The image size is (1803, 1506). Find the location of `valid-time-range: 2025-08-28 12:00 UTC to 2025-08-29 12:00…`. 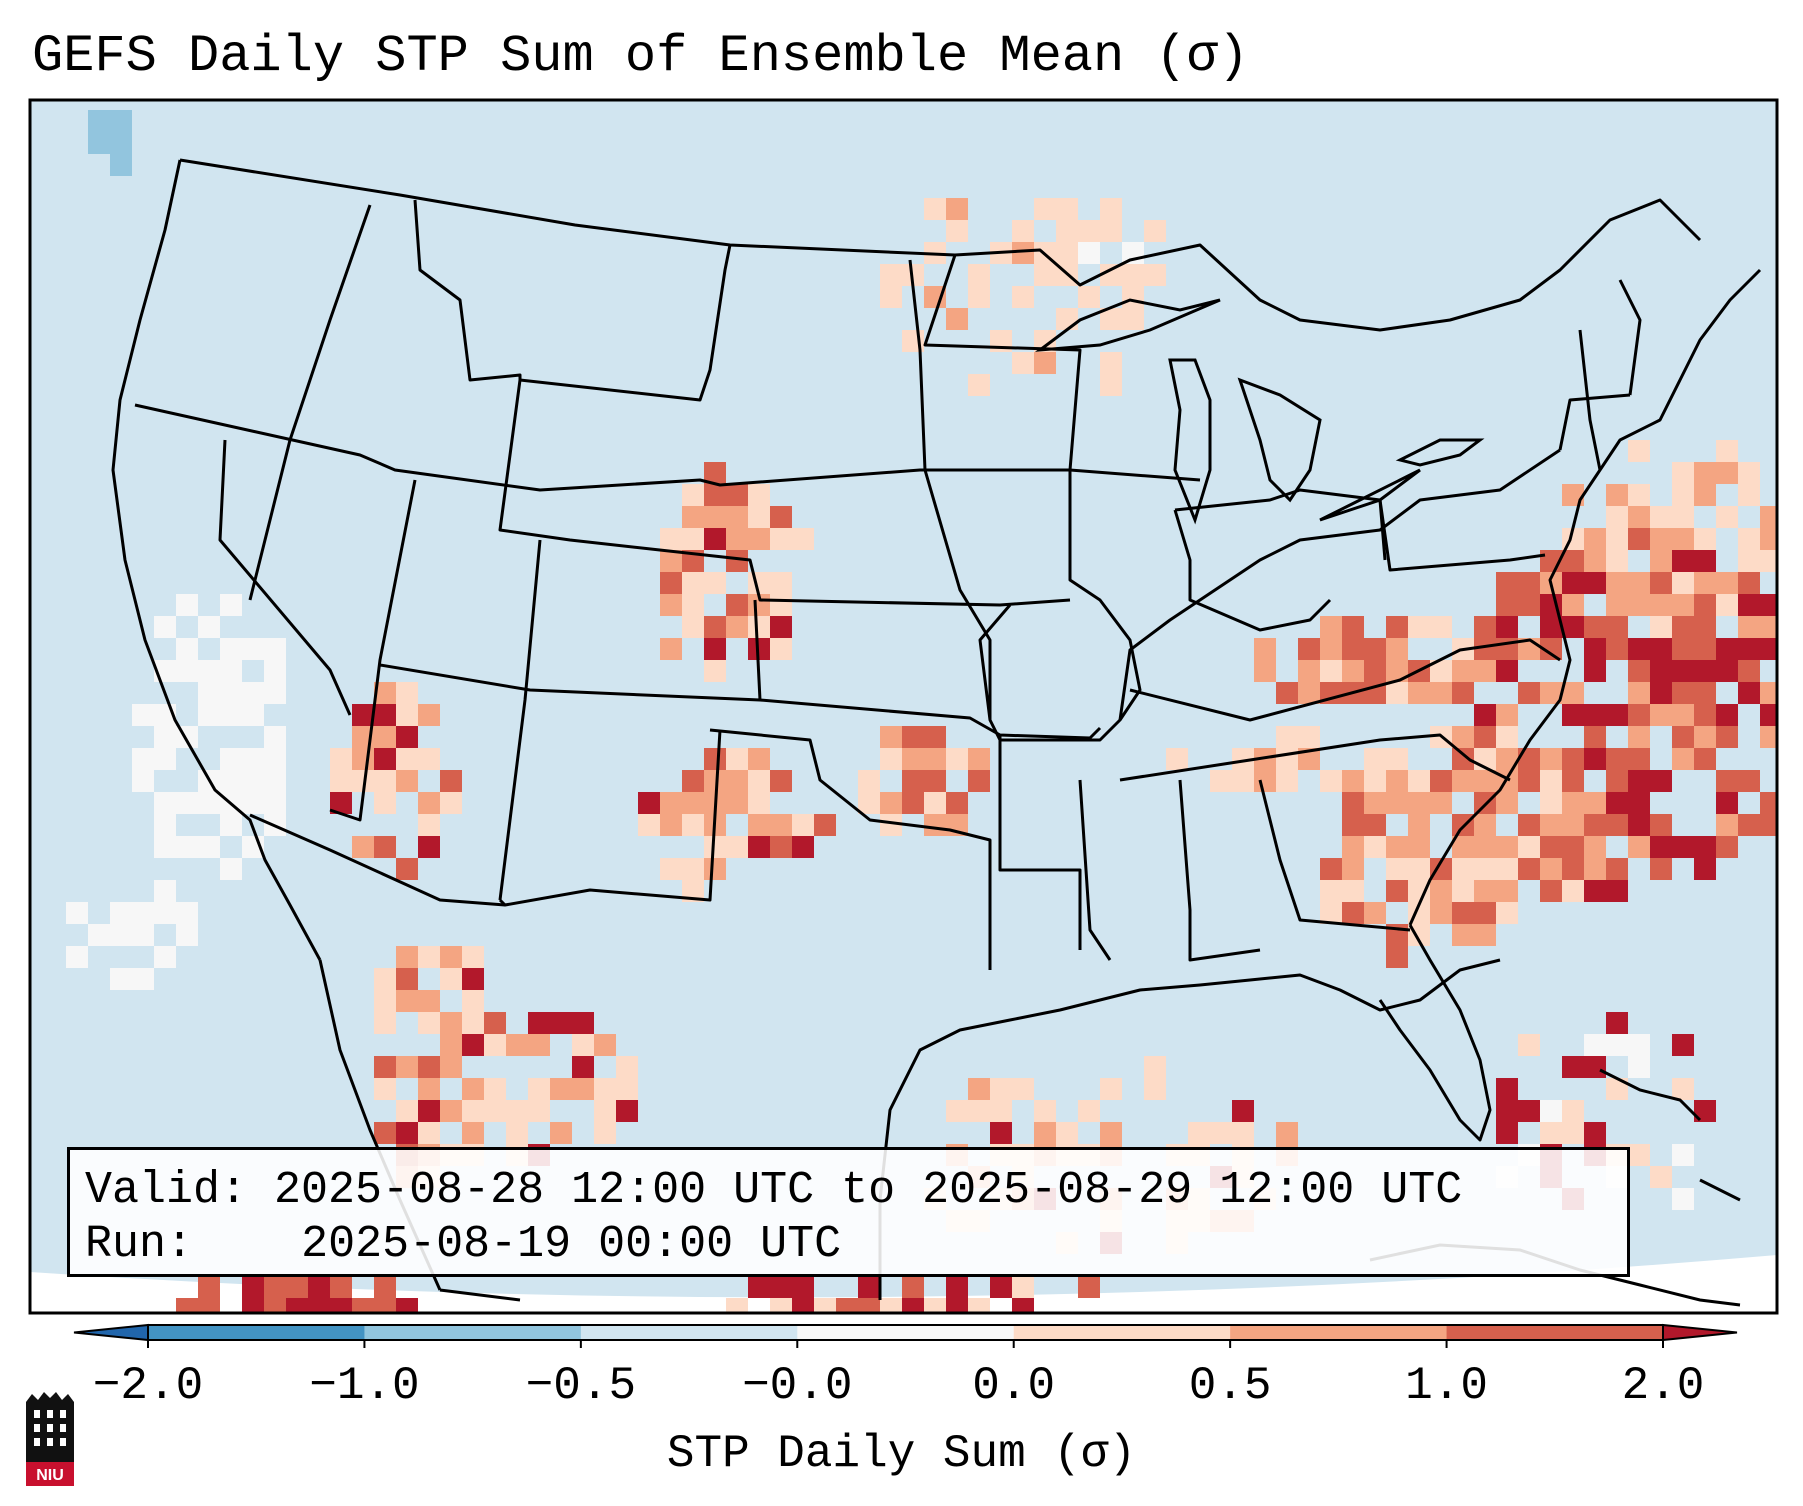

valid-time-range: 2025-08-28 12:00 UTC to 2025-08-29 12:00… is located at coordinates (868, 1190).